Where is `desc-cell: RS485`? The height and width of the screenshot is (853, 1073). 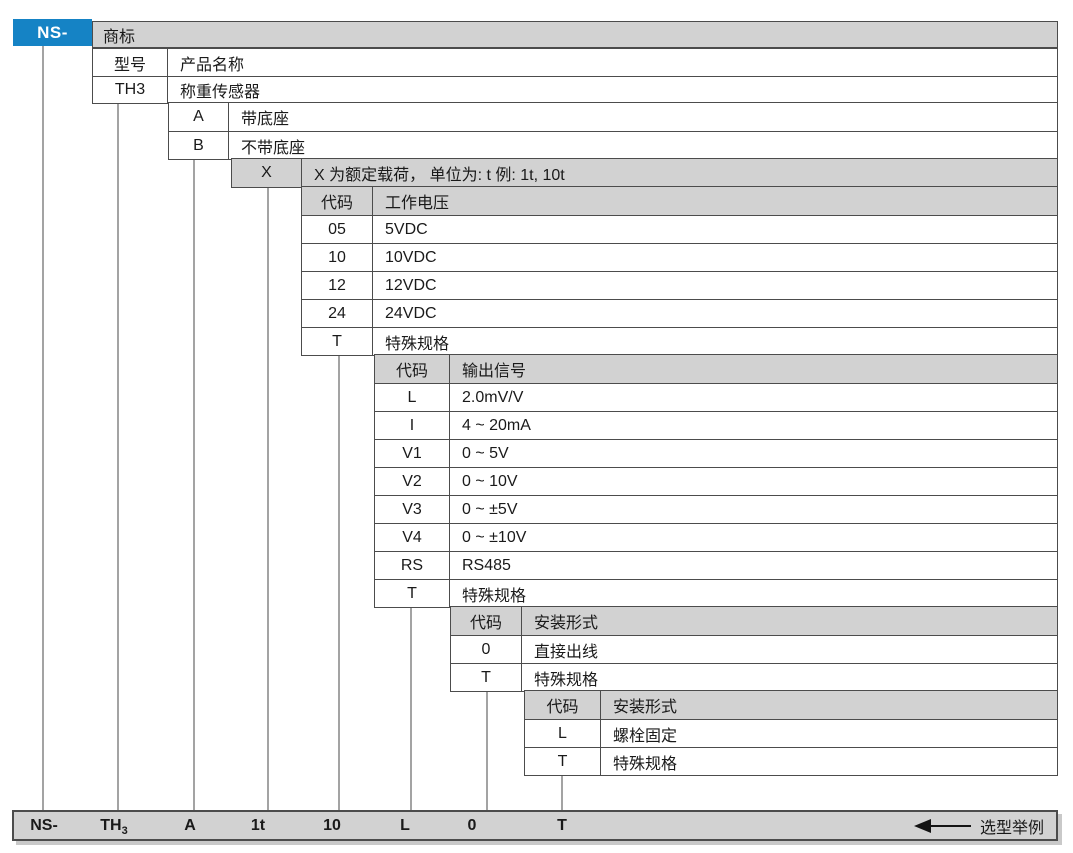 desc-cell: RS485 is located at coordinates (486, 565).